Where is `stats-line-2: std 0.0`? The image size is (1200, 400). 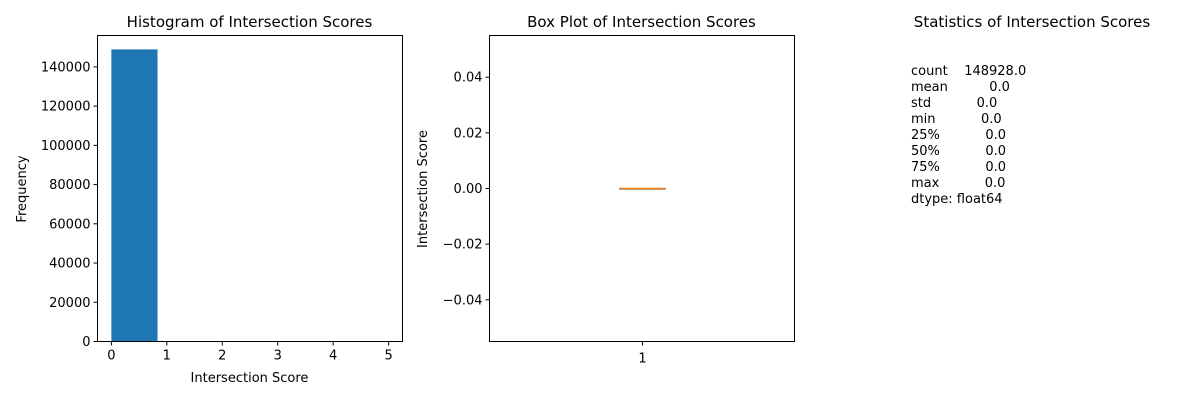 stats-line-2: std 0.0 is located at coordinates (954, 103).